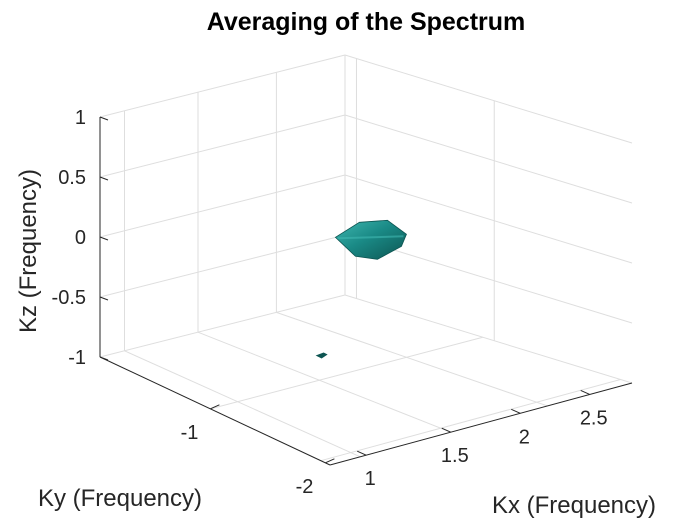 This screenshot has height=525, width=700. What do you see at coordinates (482, 440) in the screenshot?
I see `x-axis-ticks: 1 1.5 2 2.5` at bounding box center [482, 440].